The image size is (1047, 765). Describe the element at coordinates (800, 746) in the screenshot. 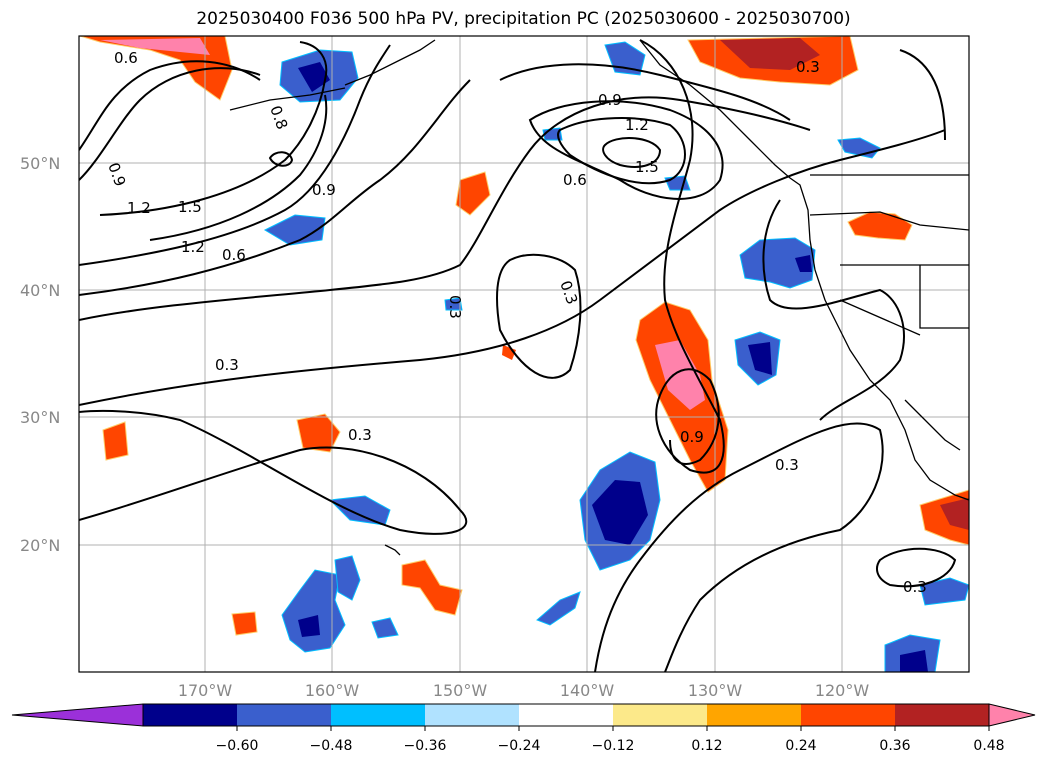

I see `colorbar-tick-label: 0.24` at that location.